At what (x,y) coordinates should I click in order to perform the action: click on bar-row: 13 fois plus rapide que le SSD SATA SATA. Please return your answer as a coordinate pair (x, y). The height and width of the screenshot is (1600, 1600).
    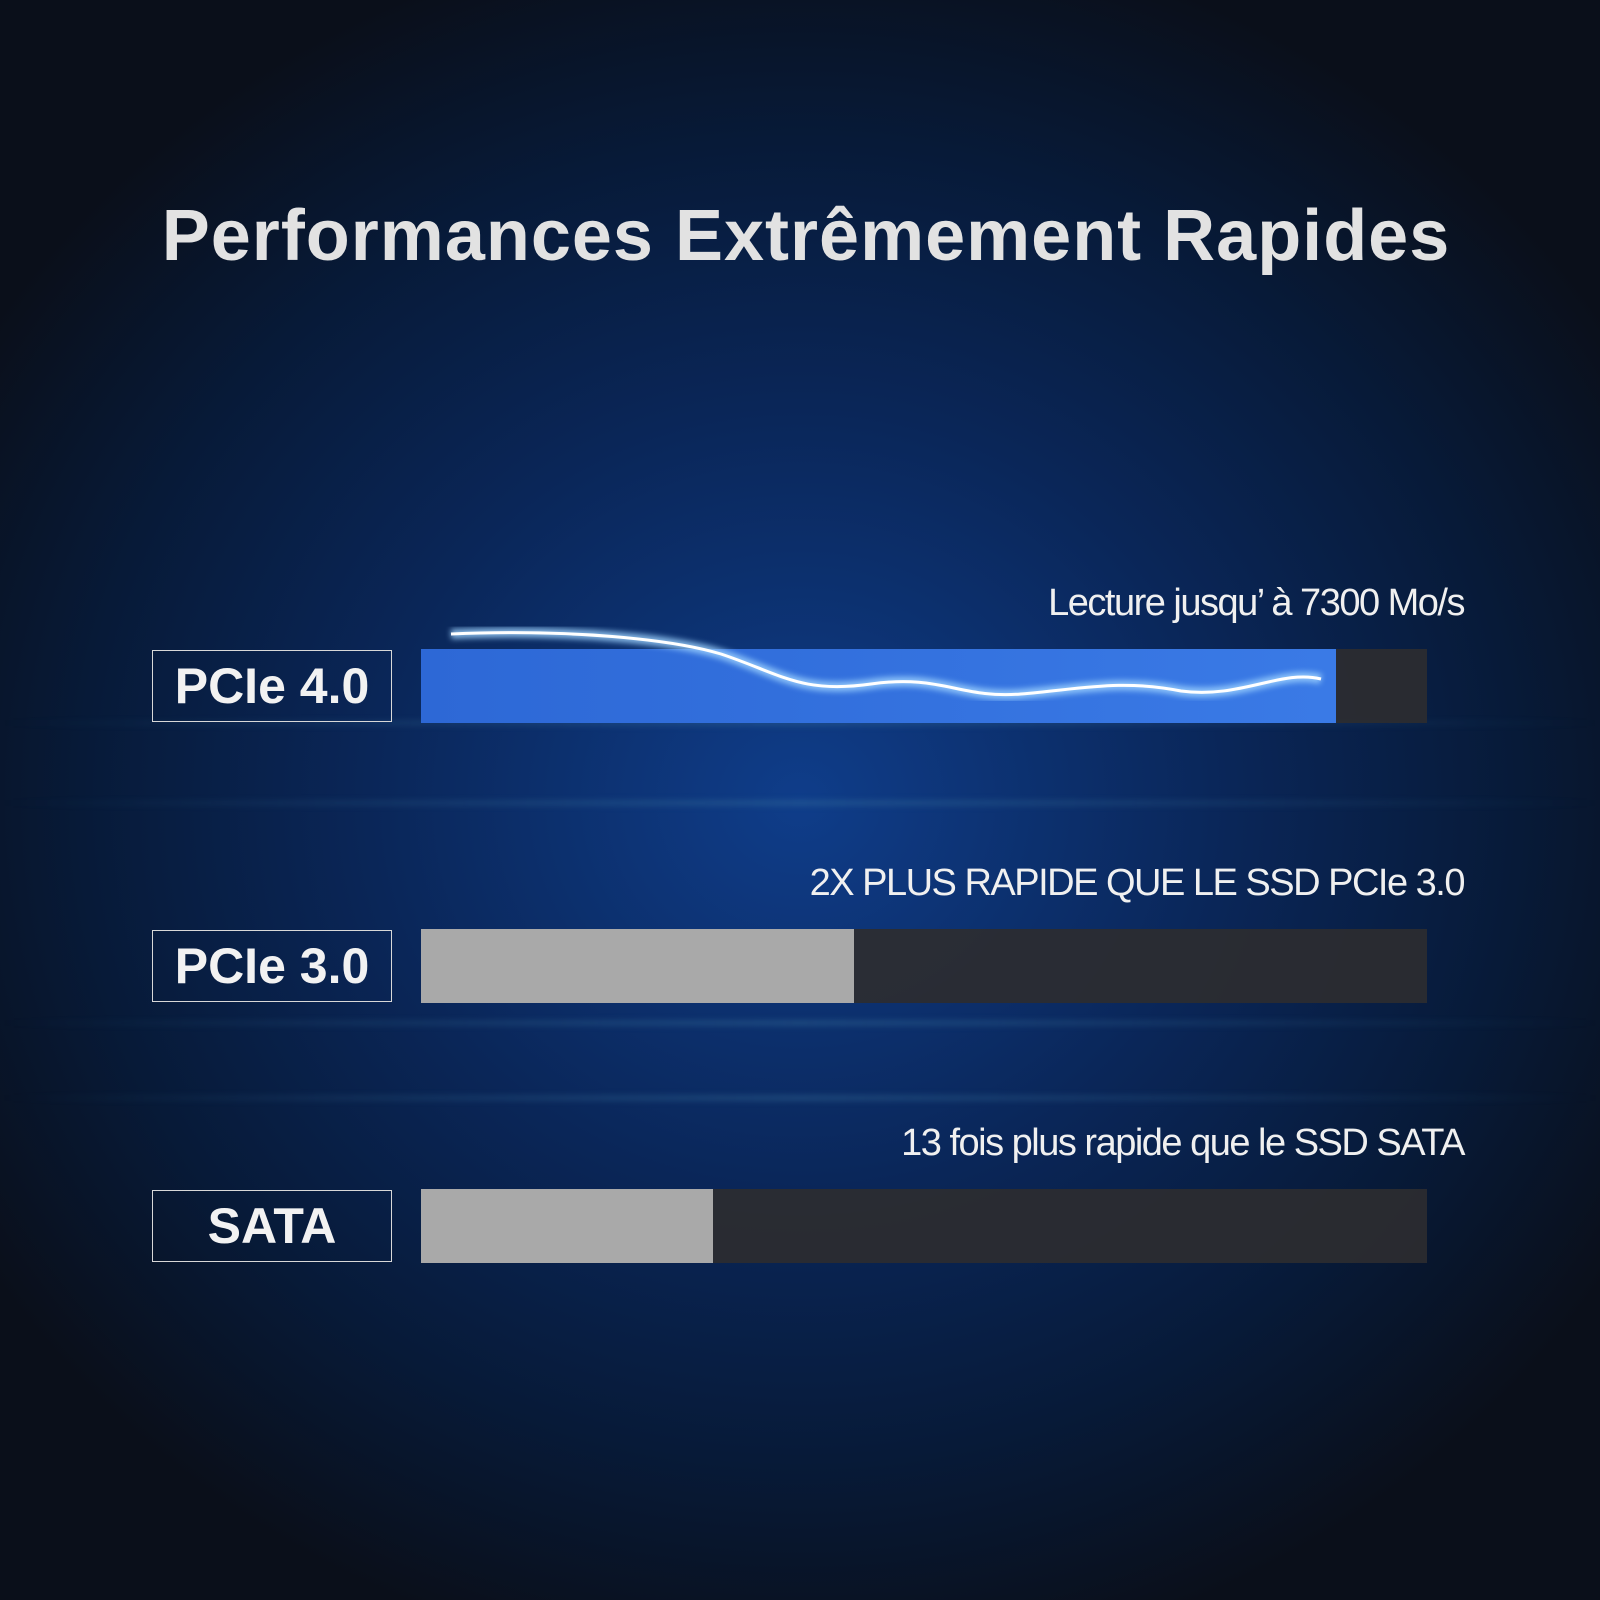
    Looking at the image, I should click on (800, 1200).